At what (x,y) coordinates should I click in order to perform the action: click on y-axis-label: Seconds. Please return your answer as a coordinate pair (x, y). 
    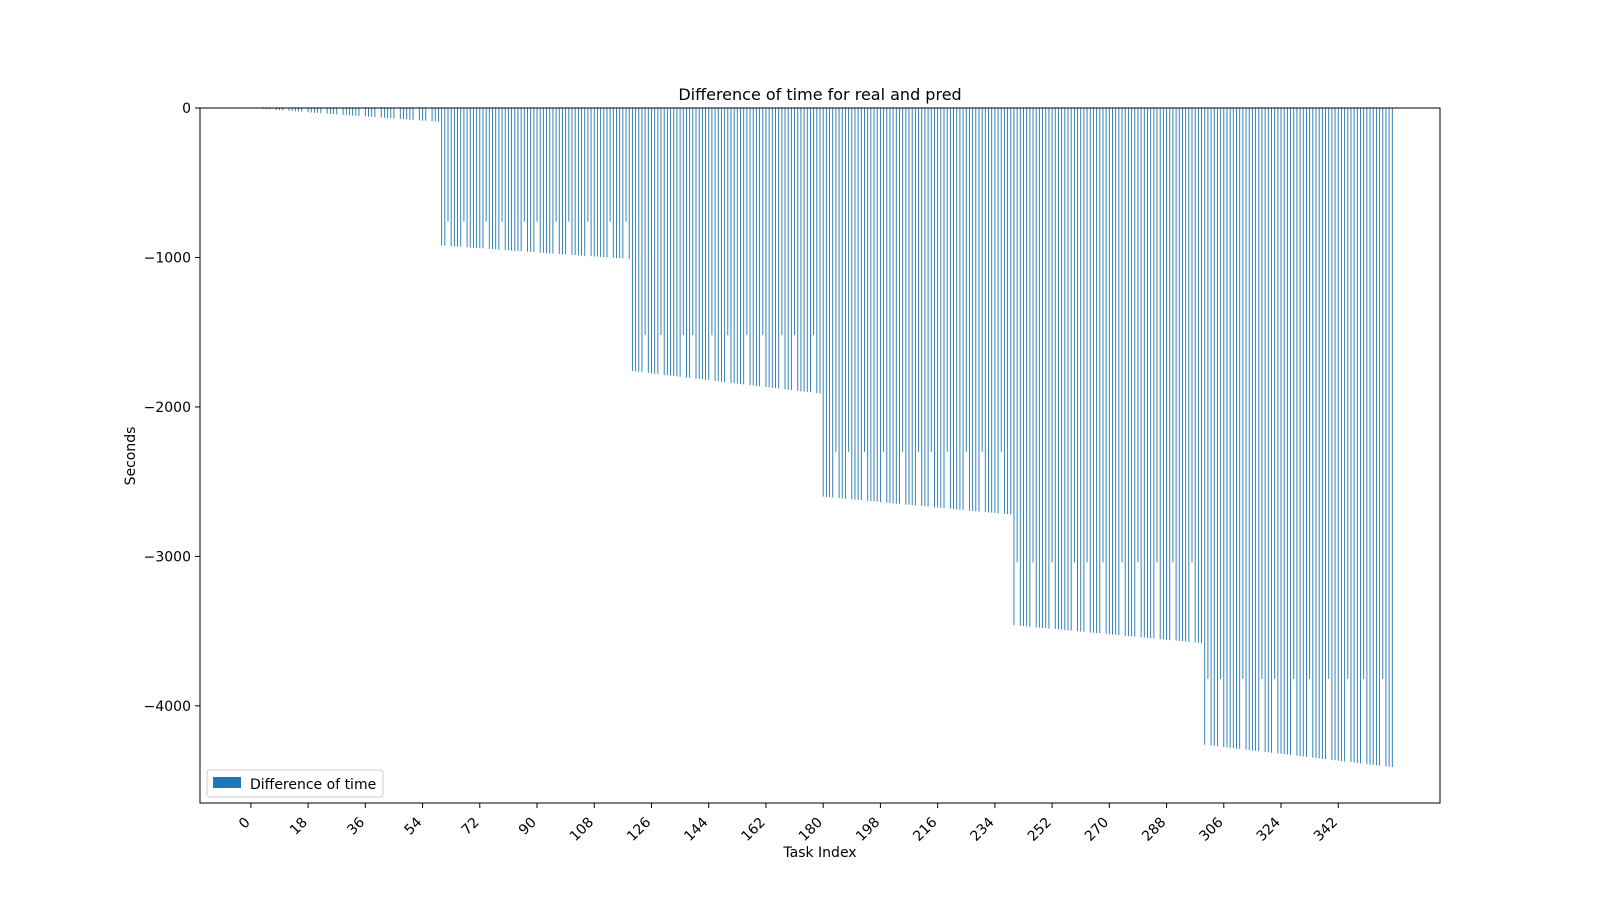
    Looking at the image, I should click on (131, 456).